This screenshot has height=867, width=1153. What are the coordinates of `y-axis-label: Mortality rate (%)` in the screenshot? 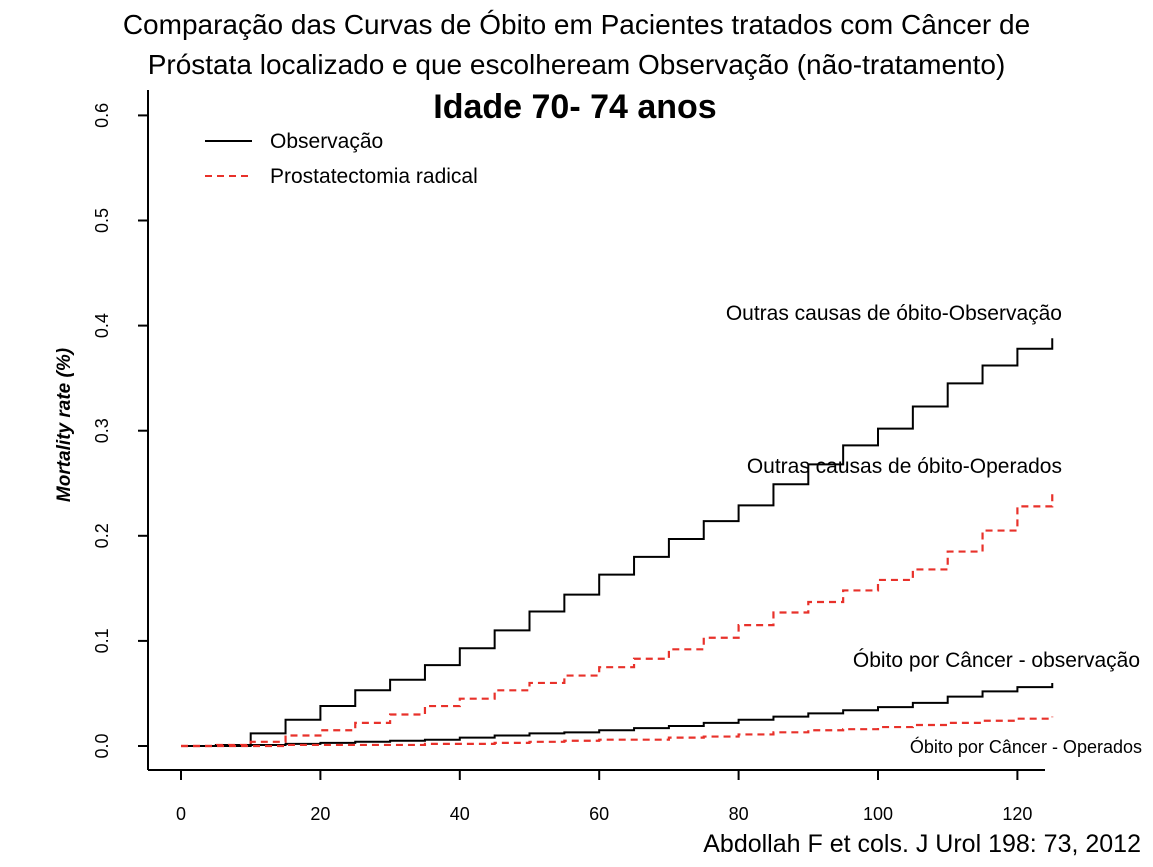 It's located at (64, 425).